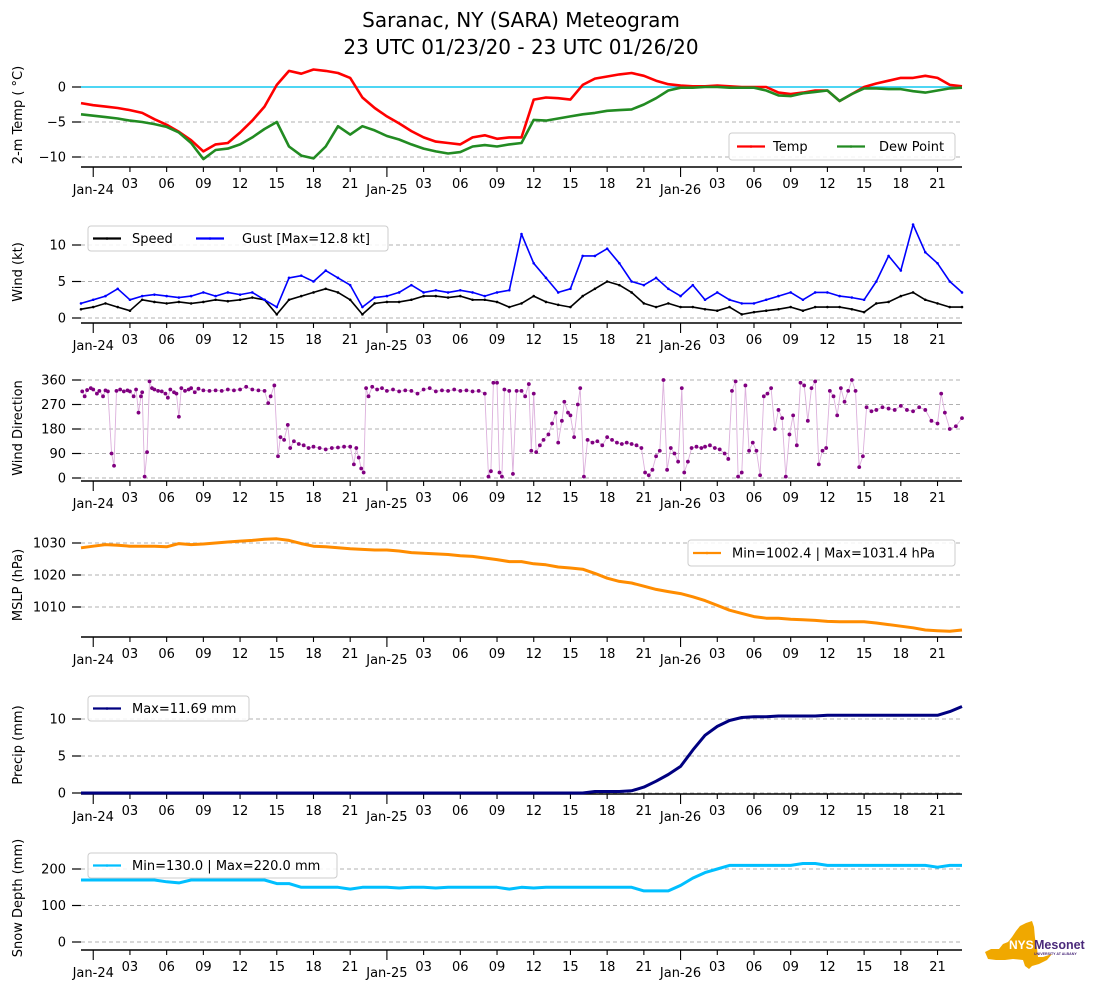 The height and width of the screenshot is (1001, 1094). I want to click on y-tick-label: 360, so click(53, 381).